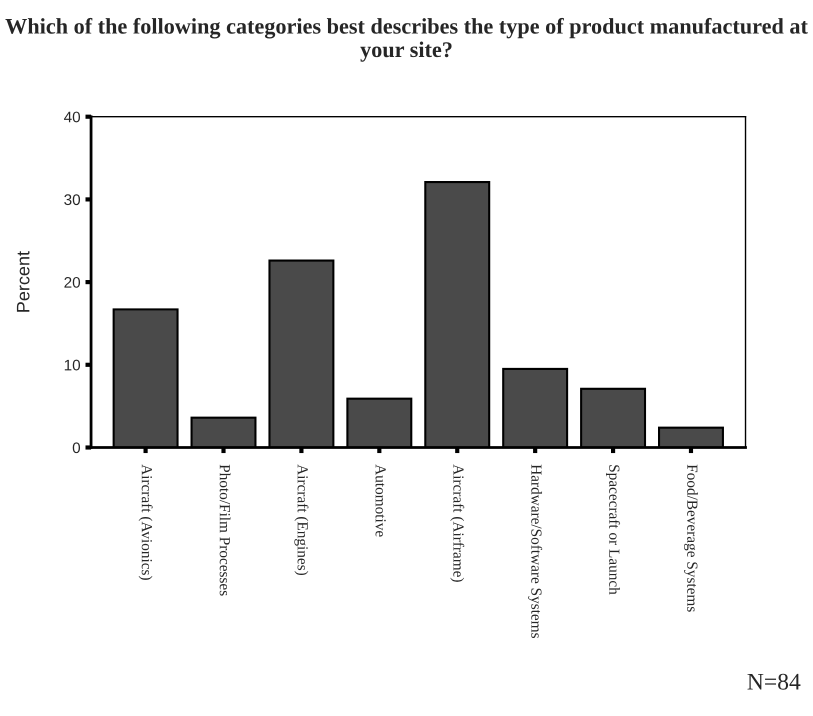  Describe the element at coordinates (72, 117) in the screenshot. I see `y-tick-label: 40` at that location.